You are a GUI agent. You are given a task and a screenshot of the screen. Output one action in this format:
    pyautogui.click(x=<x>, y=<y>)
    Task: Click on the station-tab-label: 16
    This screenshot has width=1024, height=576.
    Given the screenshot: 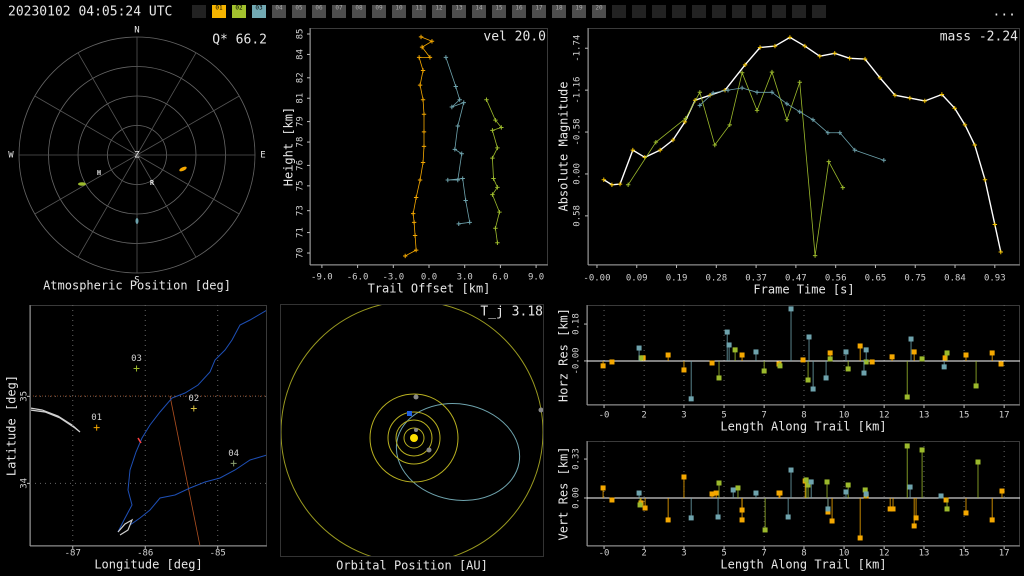 What is the action you would take?
    pyautogui.click(x=519, y=8)
    